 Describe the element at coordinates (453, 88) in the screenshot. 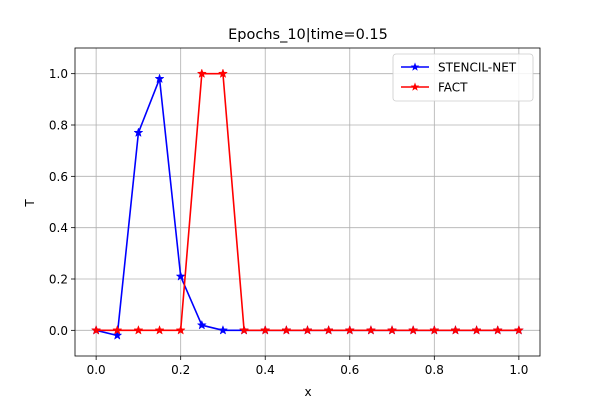

I see `legend-label: FACT` at that location.